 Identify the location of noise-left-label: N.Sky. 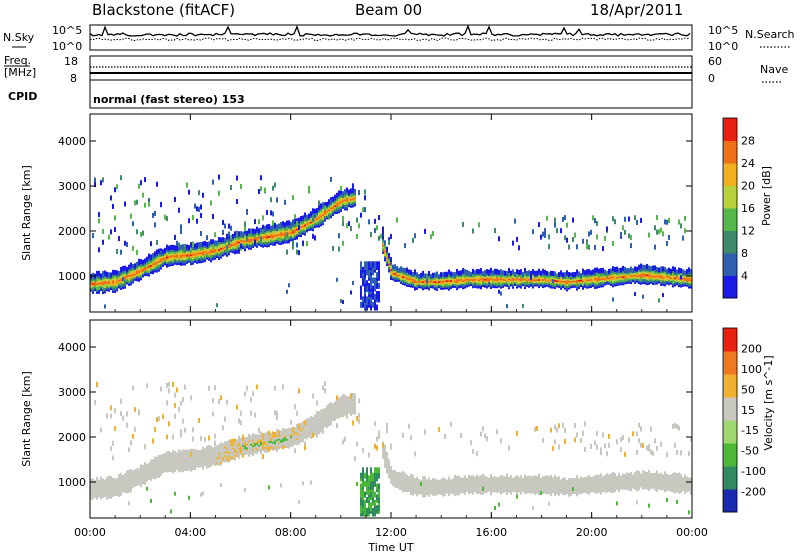
(19, 37).